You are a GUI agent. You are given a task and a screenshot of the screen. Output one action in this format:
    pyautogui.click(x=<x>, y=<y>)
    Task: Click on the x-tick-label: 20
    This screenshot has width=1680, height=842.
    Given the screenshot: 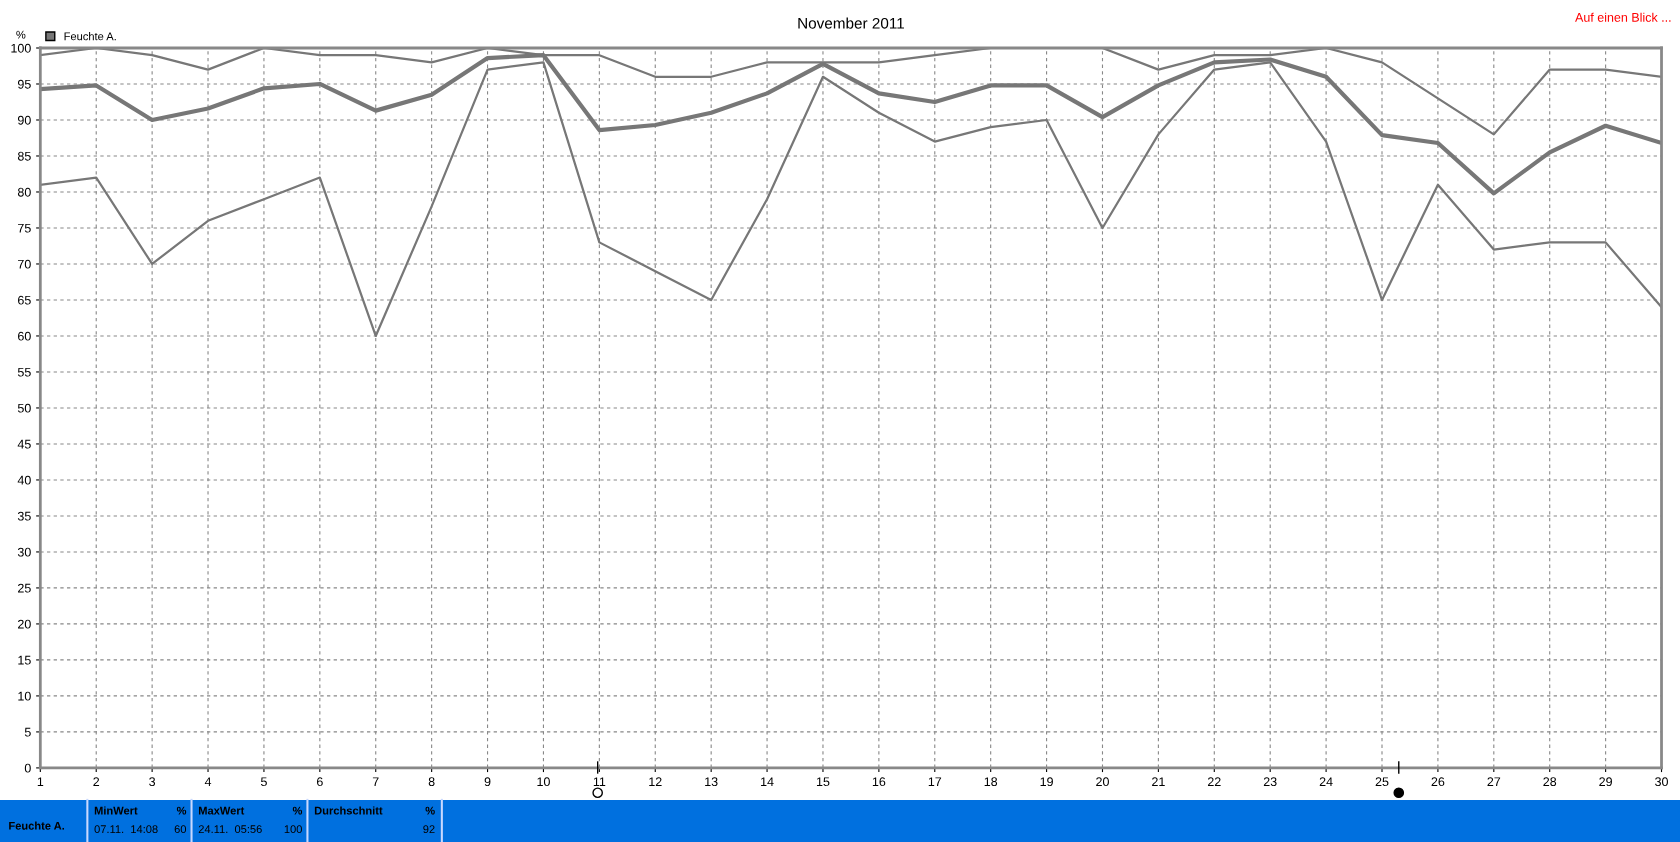 What is the action you would take?
    pyautogui.click(x=1102, y=782)
    